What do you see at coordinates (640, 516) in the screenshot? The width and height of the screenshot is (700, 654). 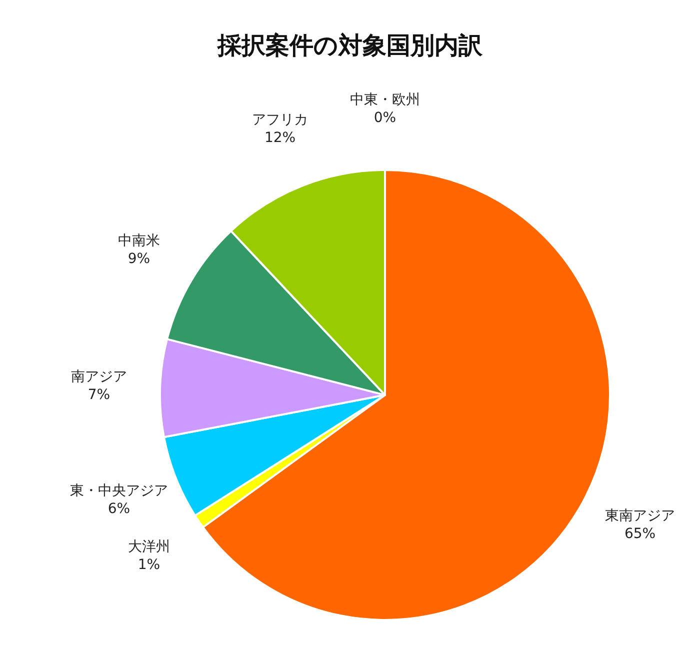 I see `slice-label: 東南アジア` at bounding box center [640, 516].